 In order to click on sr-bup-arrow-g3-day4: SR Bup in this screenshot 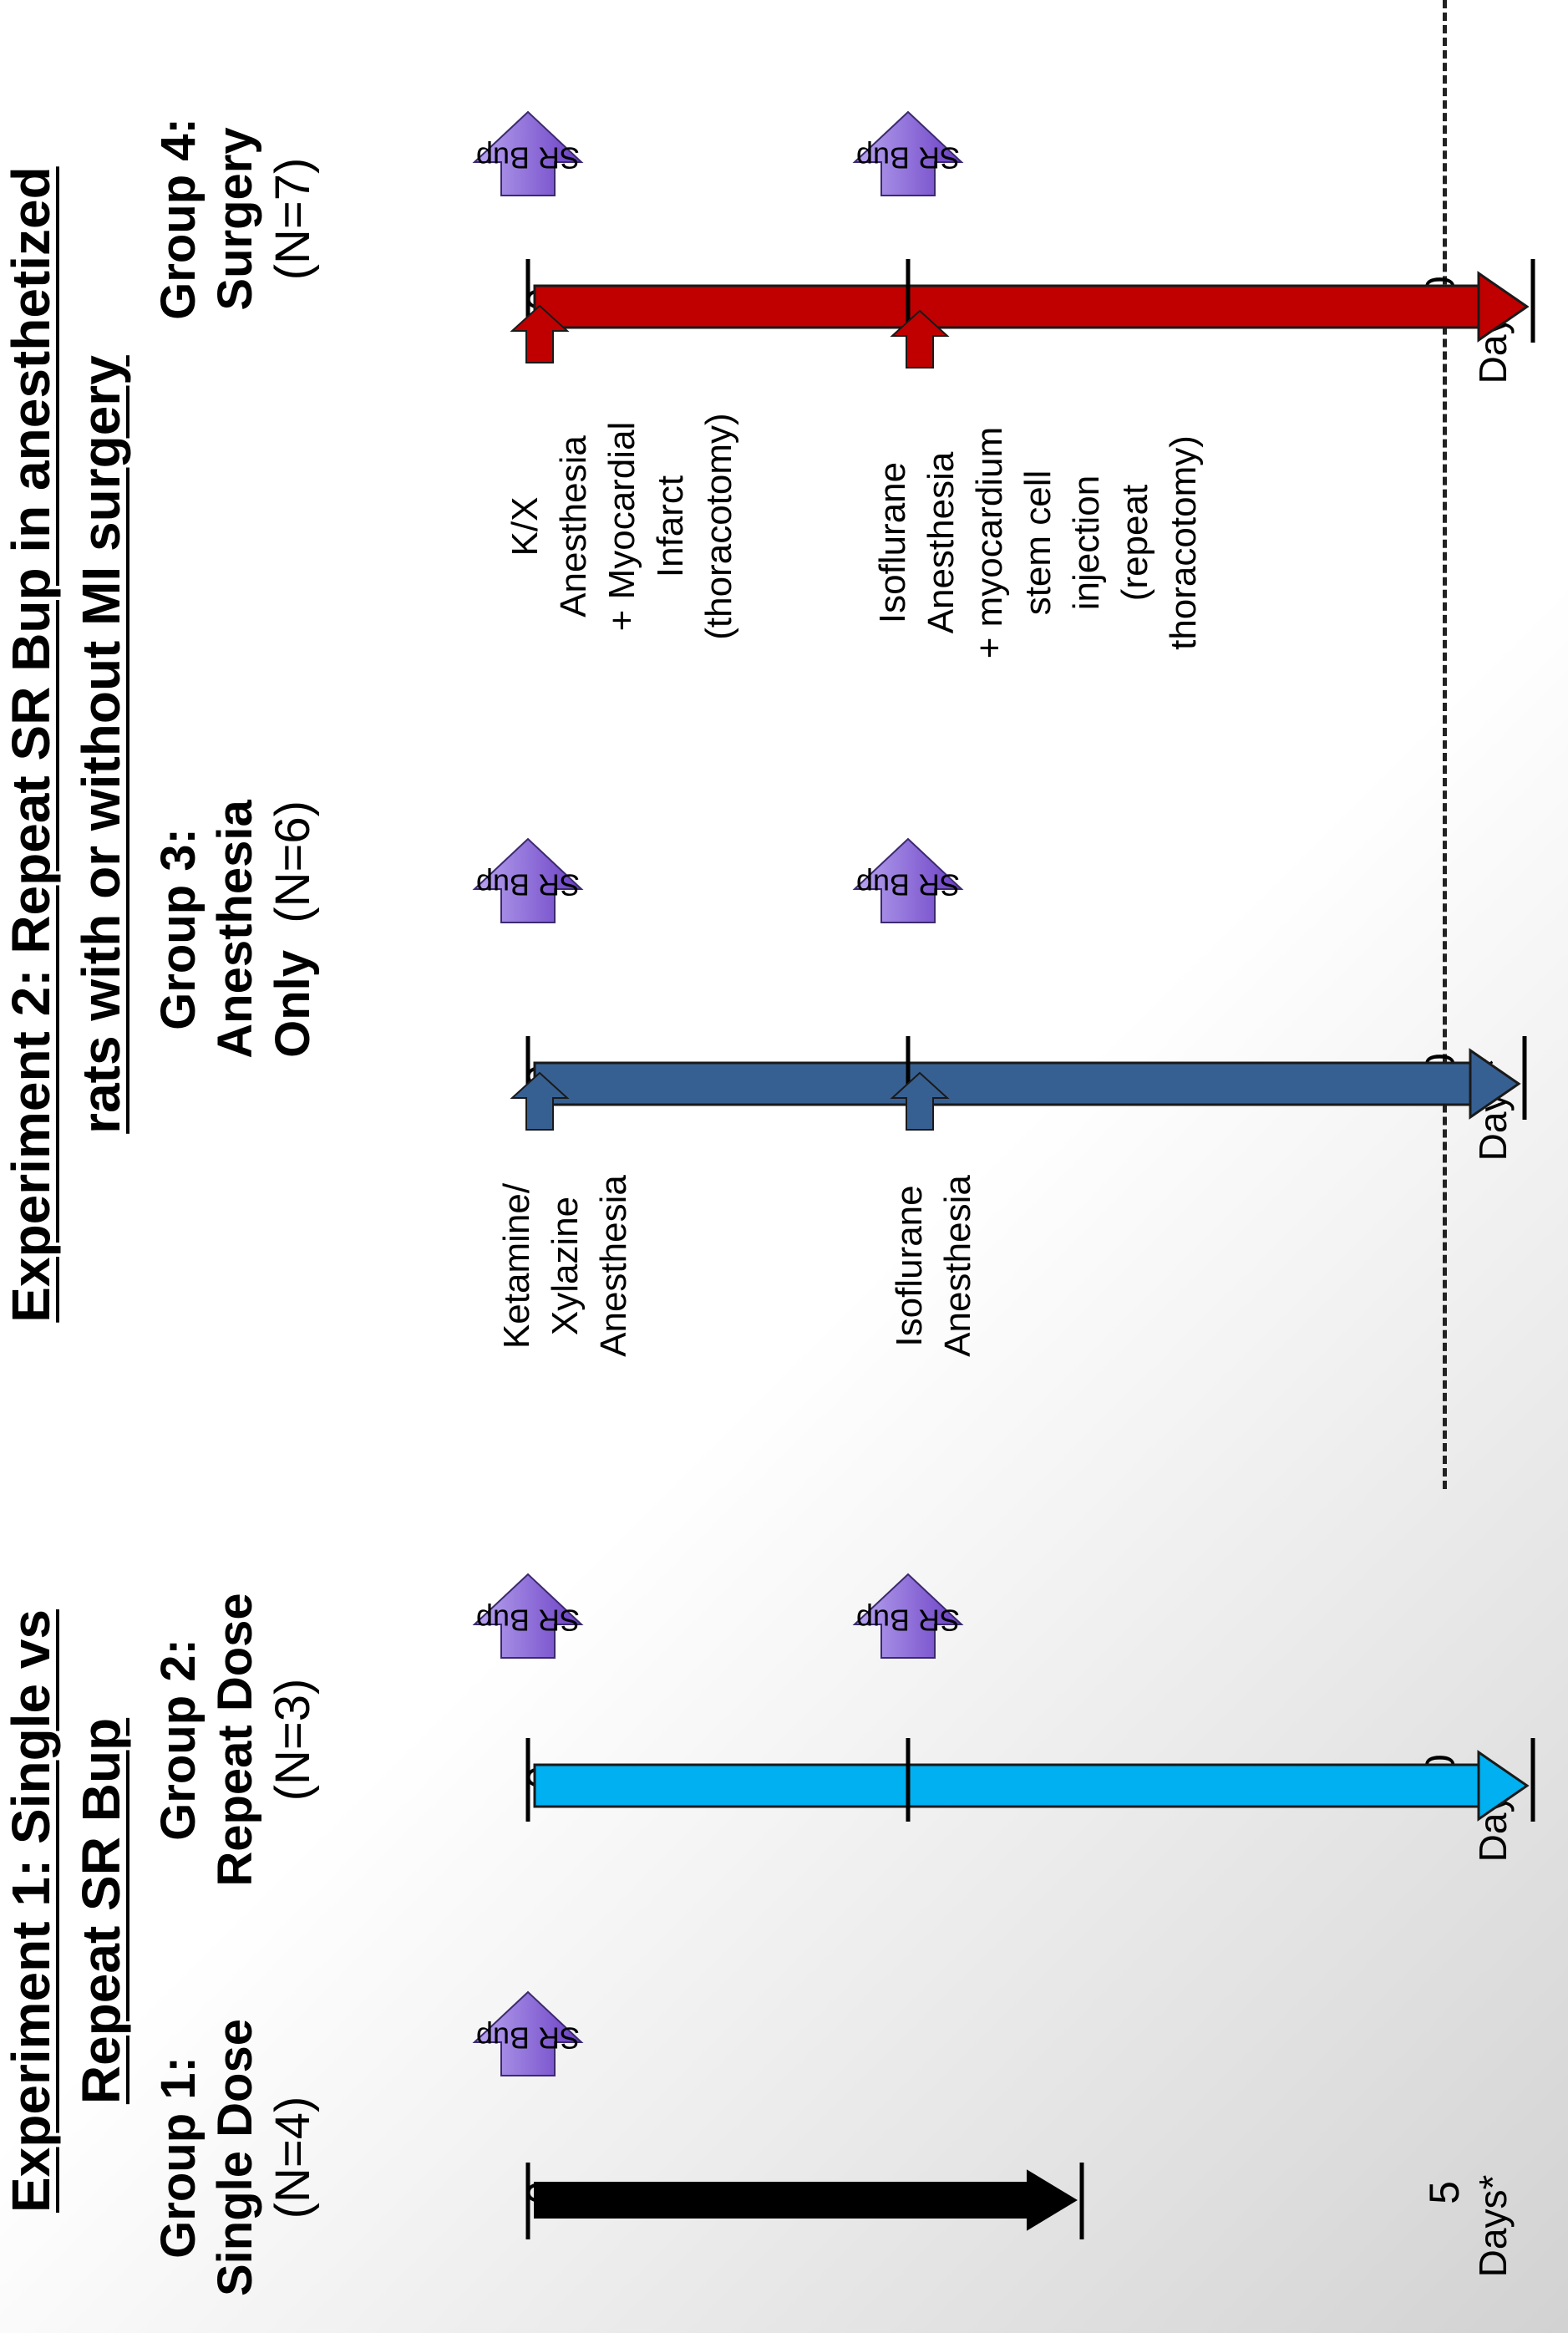, I will do `click(908, 880)`.